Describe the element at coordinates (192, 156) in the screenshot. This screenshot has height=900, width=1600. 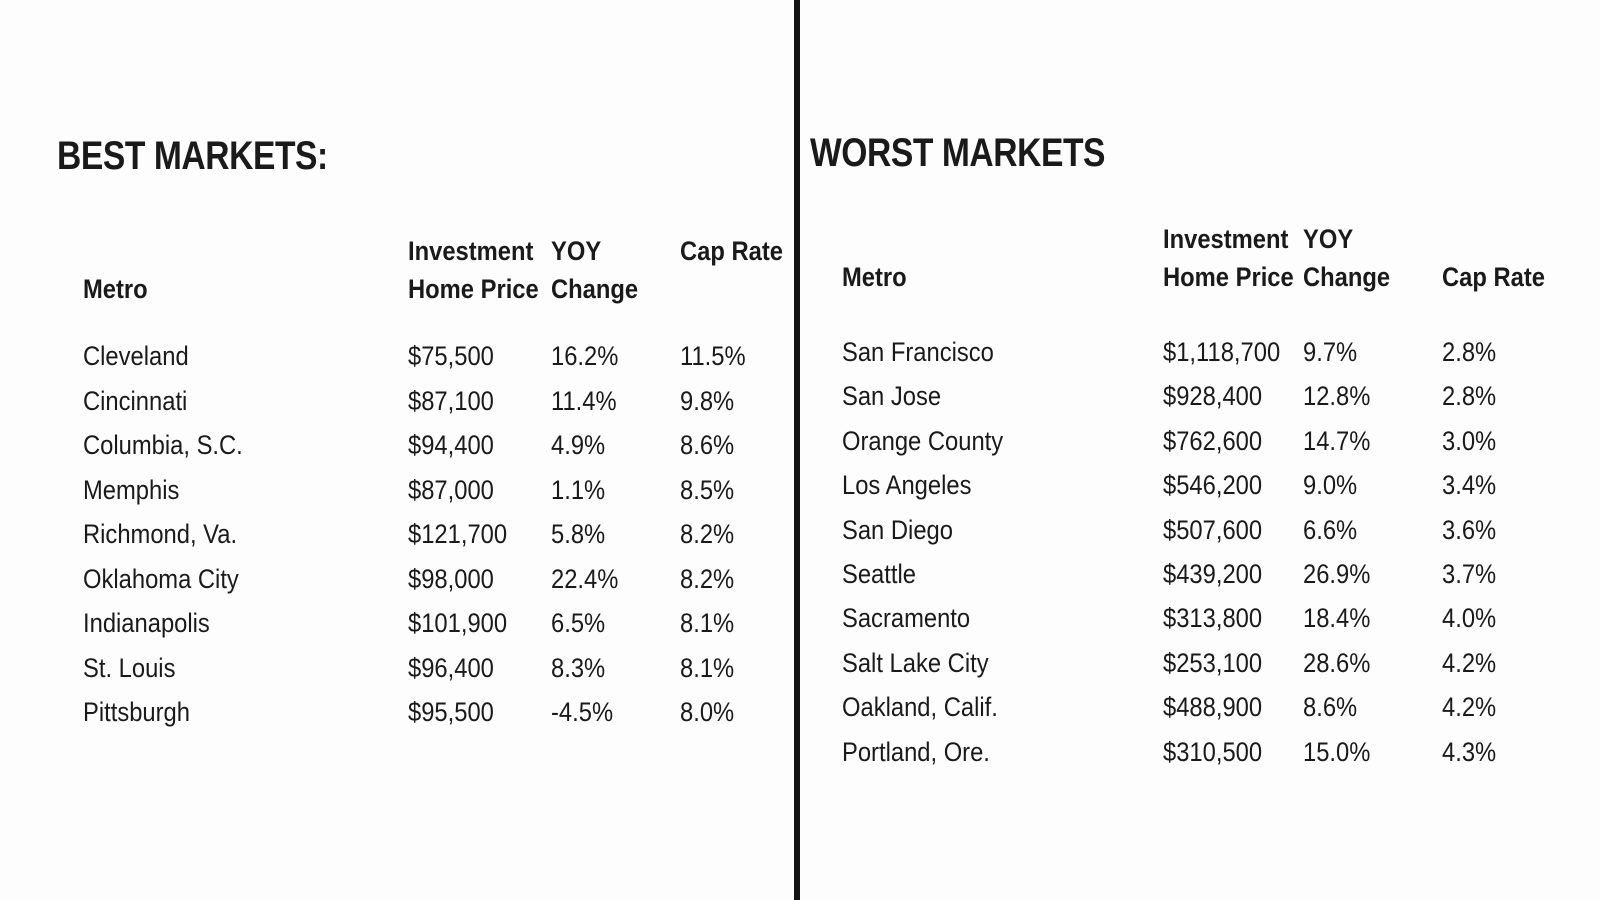
I see `best-markets-title: BEST MARKETS:` at that location.